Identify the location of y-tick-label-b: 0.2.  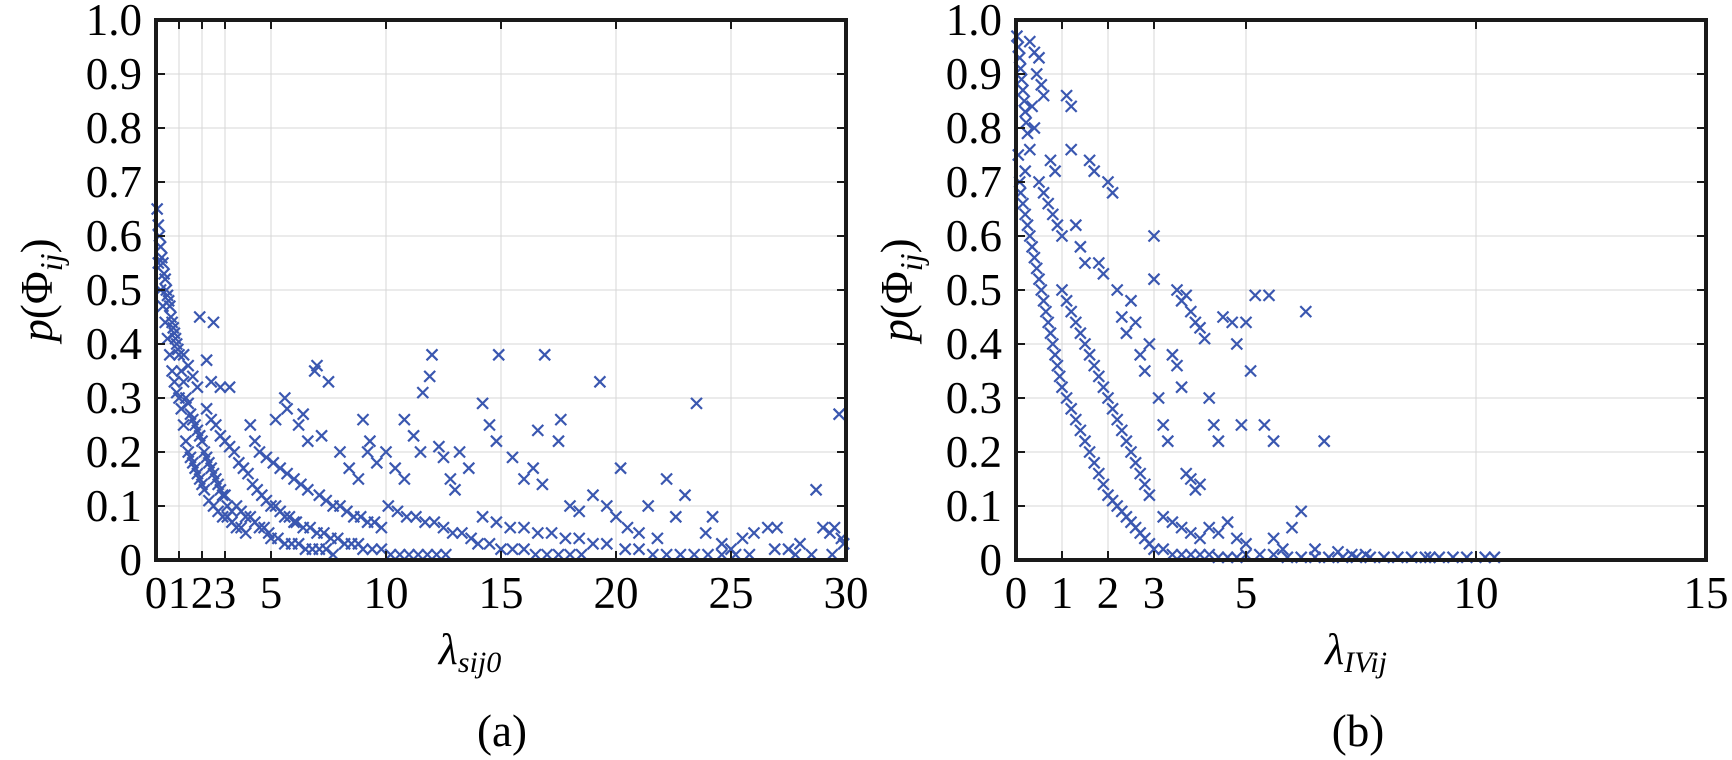
(974, 452).